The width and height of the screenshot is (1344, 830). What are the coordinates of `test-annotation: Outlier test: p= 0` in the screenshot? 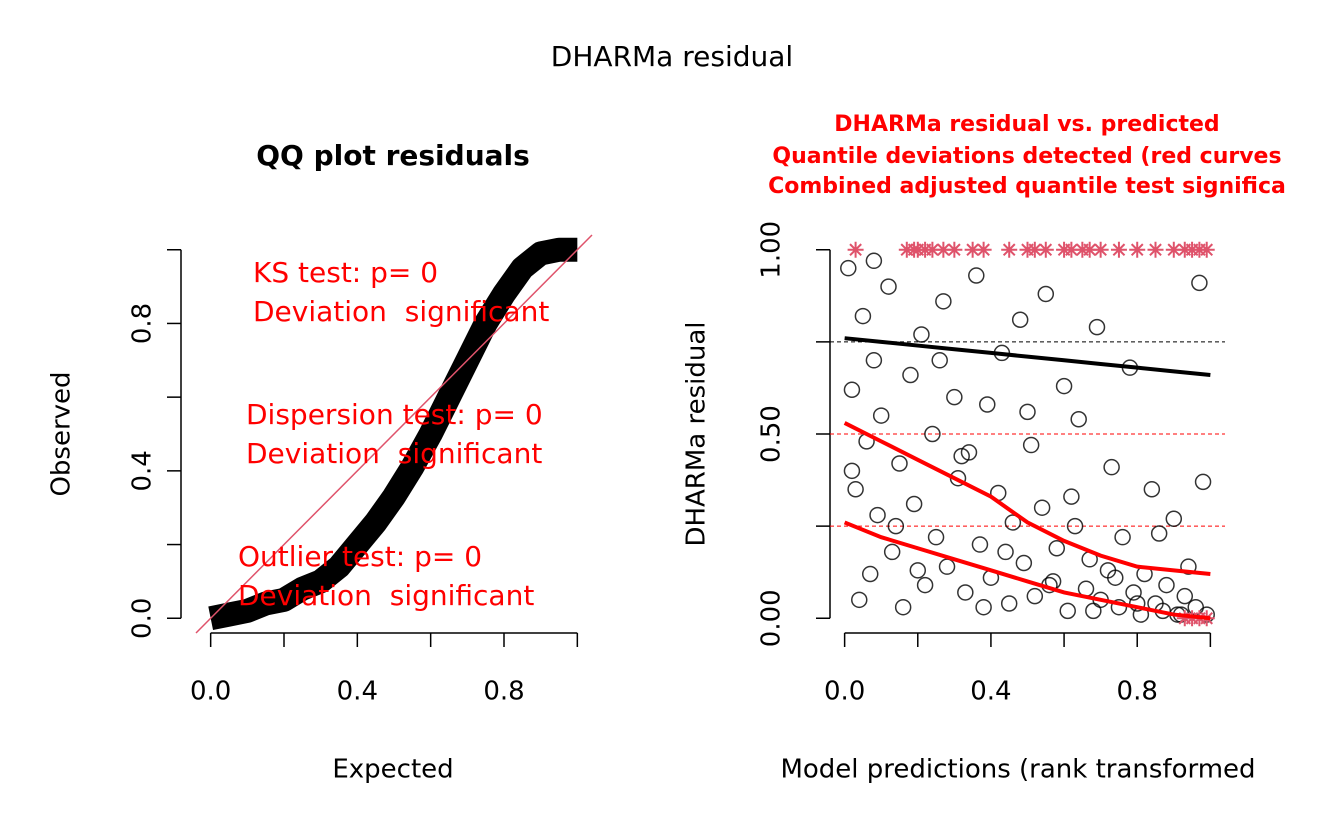 It's located at (360, 556).